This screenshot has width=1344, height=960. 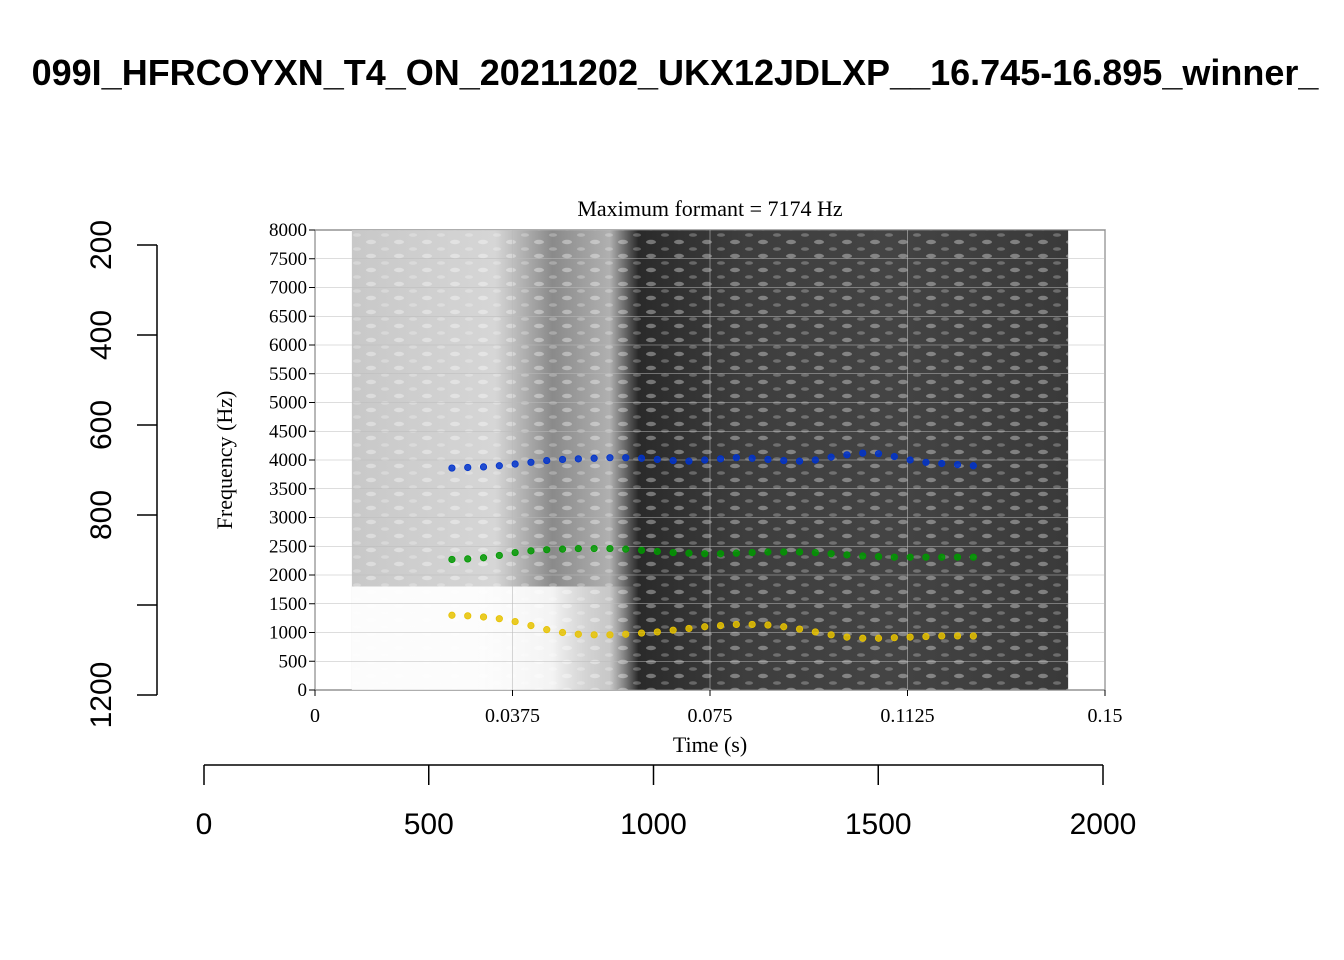 I want to click on y-tick-label: 2500, so click(x=288, y=546).